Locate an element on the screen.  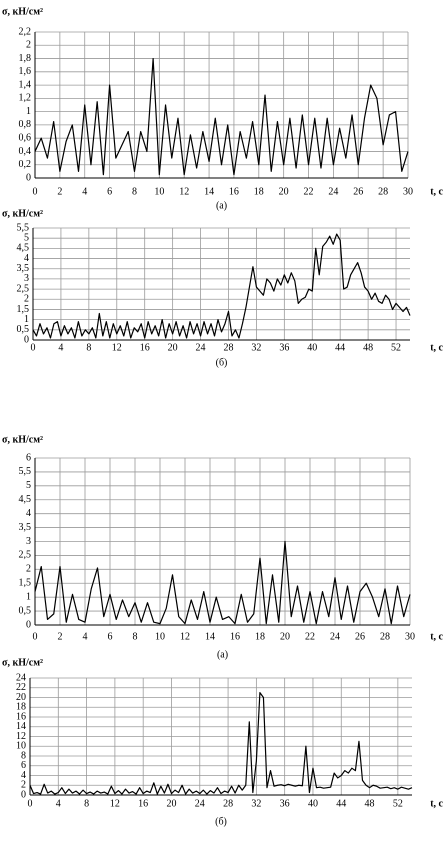
y-tick-label: 22 is located at coordinates (21, 687).